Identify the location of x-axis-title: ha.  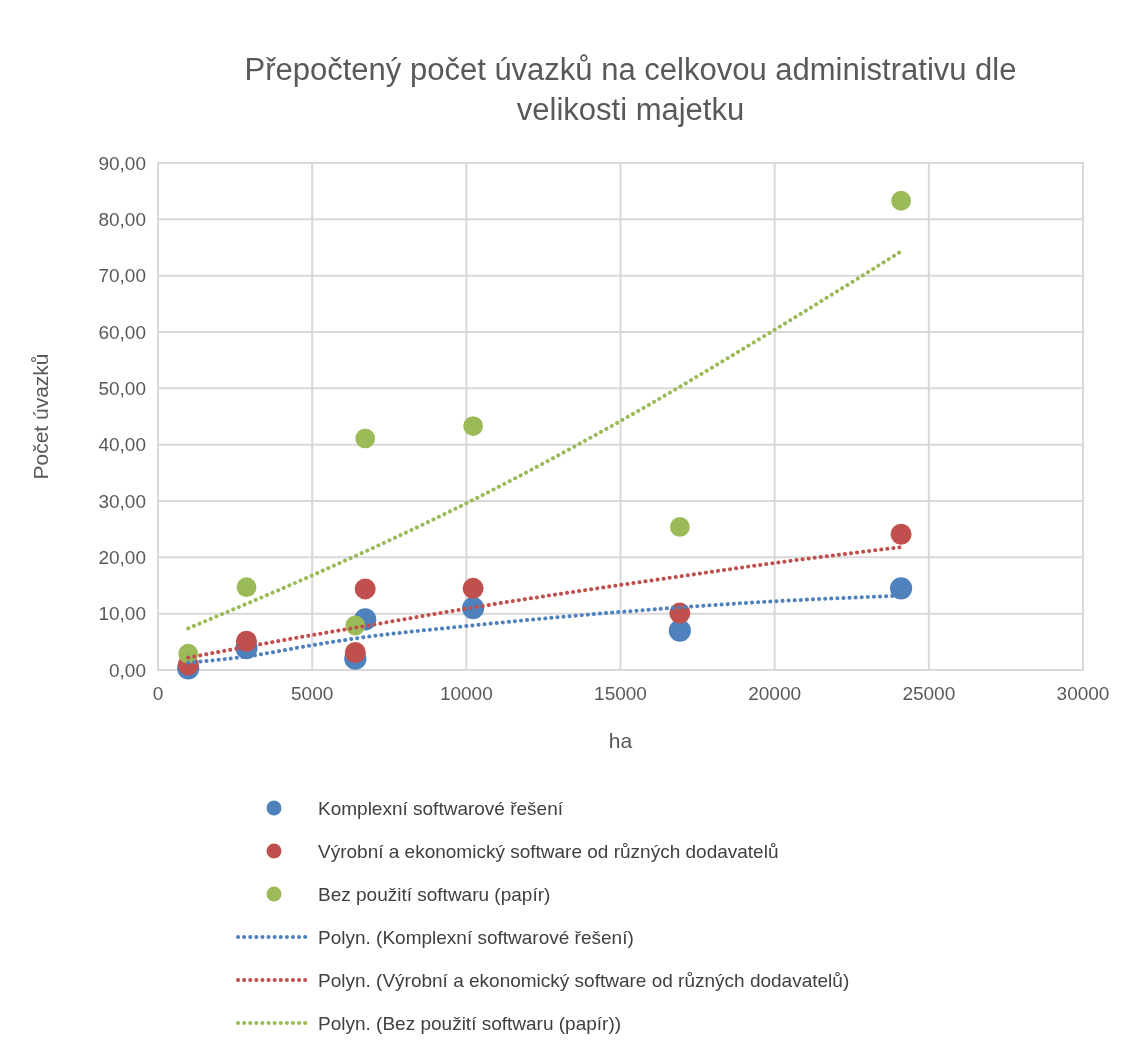
(620, 740).